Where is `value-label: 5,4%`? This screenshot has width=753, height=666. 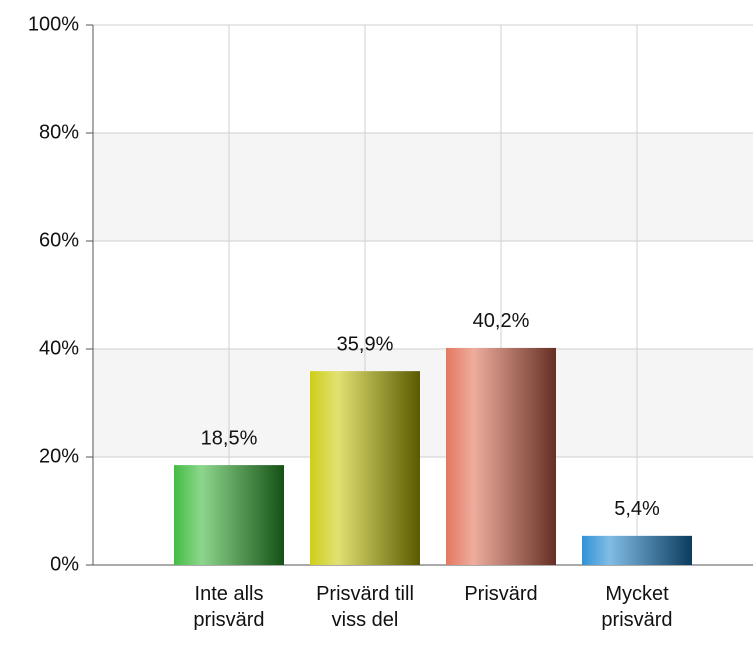 value-label: 5,4% is located at coordinates (637, 509).